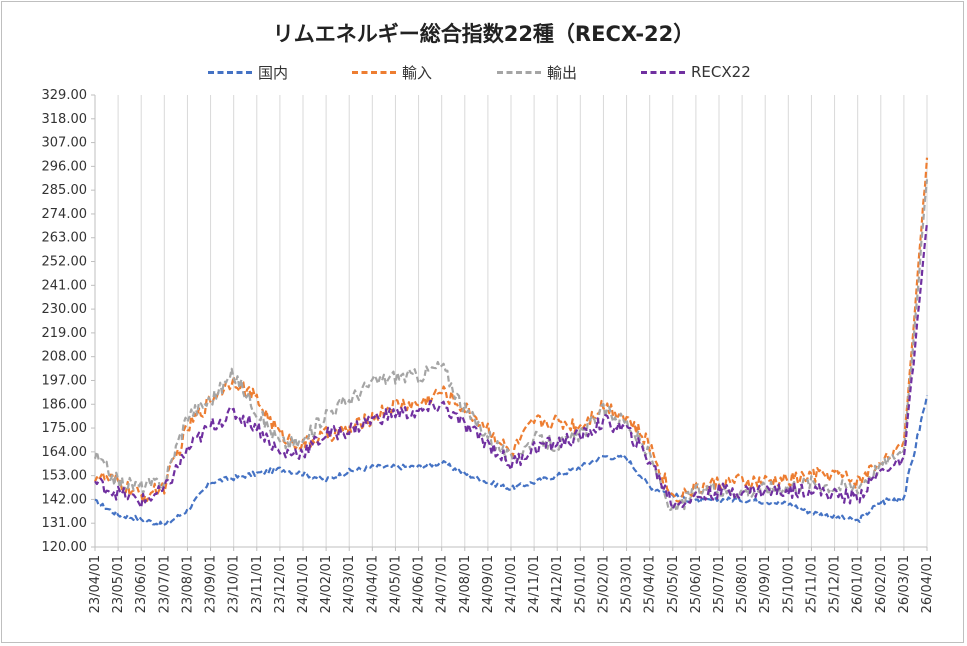  I want to click on y-tick-label: 318.00, so click(65, 119).